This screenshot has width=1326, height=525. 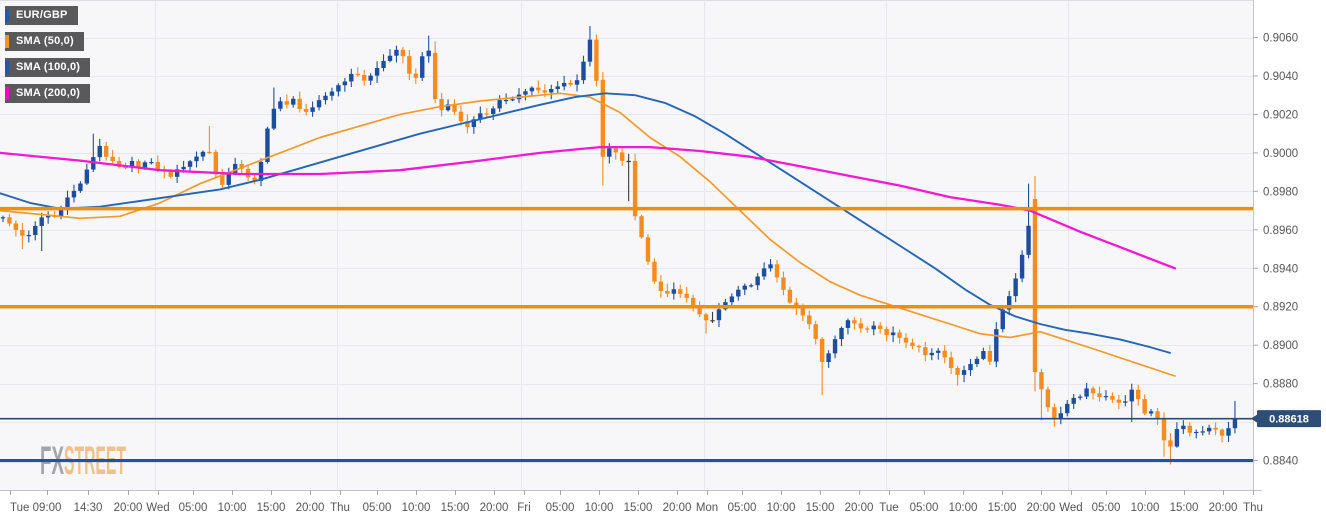 What do you see at coordinates (1289, 420) in the screenshot?
I see `current-price-label: 0.88618` at bounding box center [1289, 420].